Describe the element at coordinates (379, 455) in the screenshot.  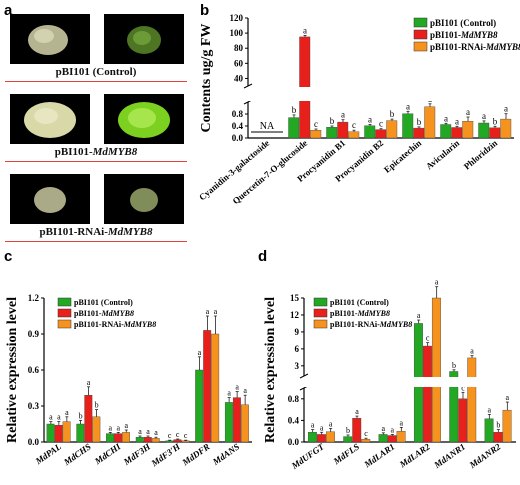
I see `category-label: MdLAR1` at that location.